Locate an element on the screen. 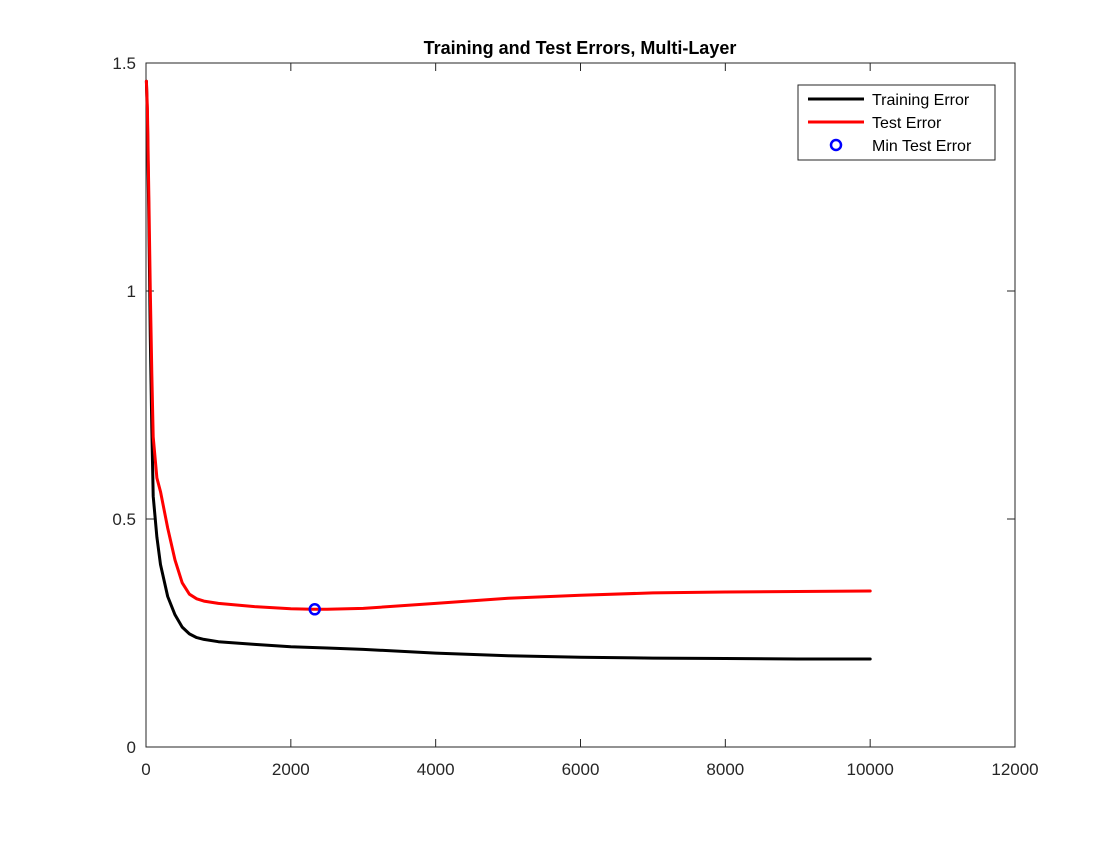  x-tick-label: 12000 is located at coordinates (1014, 769).